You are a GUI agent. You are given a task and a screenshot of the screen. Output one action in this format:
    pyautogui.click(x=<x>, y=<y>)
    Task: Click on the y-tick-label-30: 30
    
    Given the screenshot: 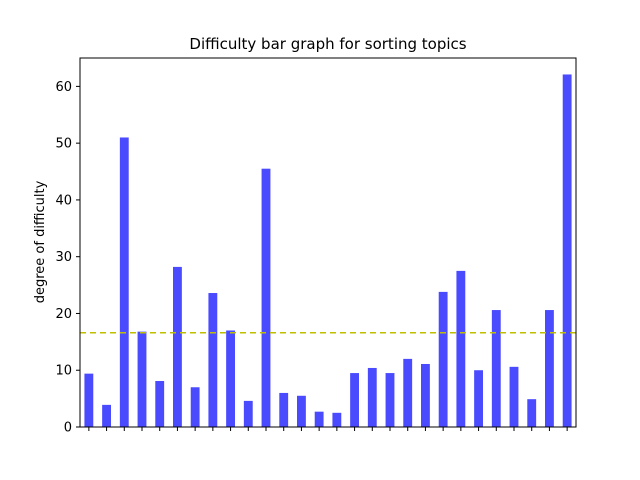 What is the action you would take?
    pyautogui.click(x=63, y=257)
    